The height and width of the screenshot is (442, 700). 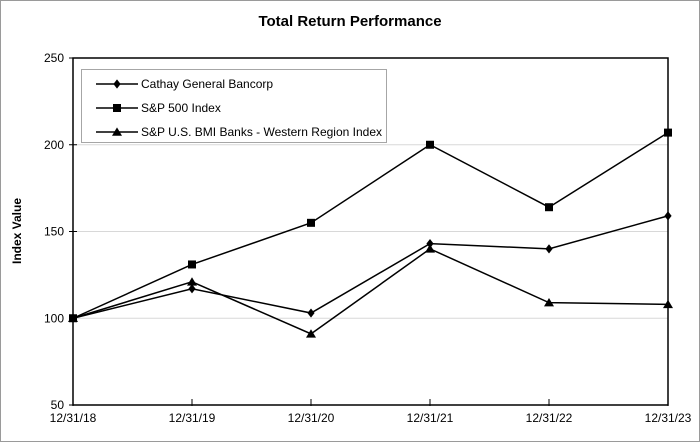 What do you see at coordinates (311, 418) in the screenshot?
I see `x-tick-label: 12/31/20` at bounding box center [311, 418].